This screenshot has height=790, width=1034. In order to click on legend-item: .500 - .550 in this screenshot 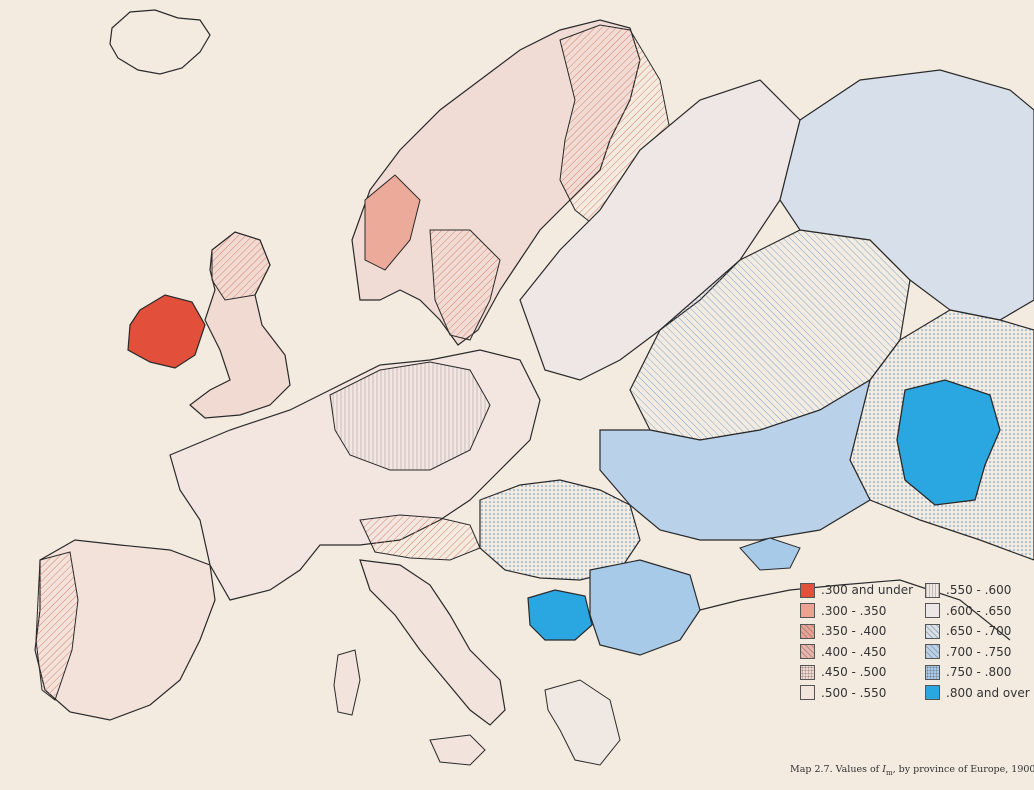, I will do `click(856, 693)`.